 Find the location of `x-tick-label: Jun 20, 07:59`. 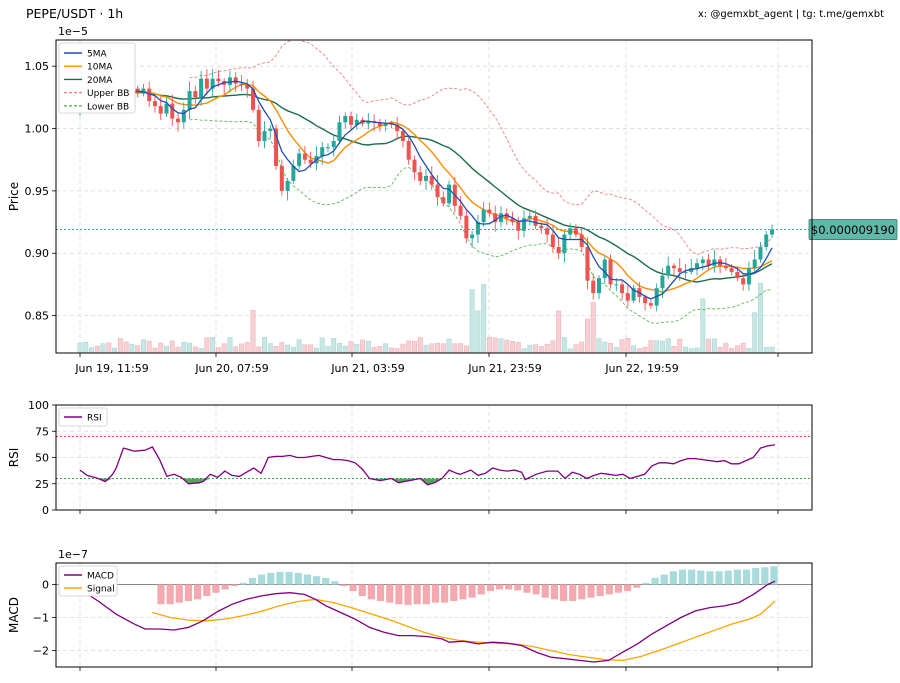

x-tick-label: Jun 20, 07:59 is located at coordinates (231, 368).